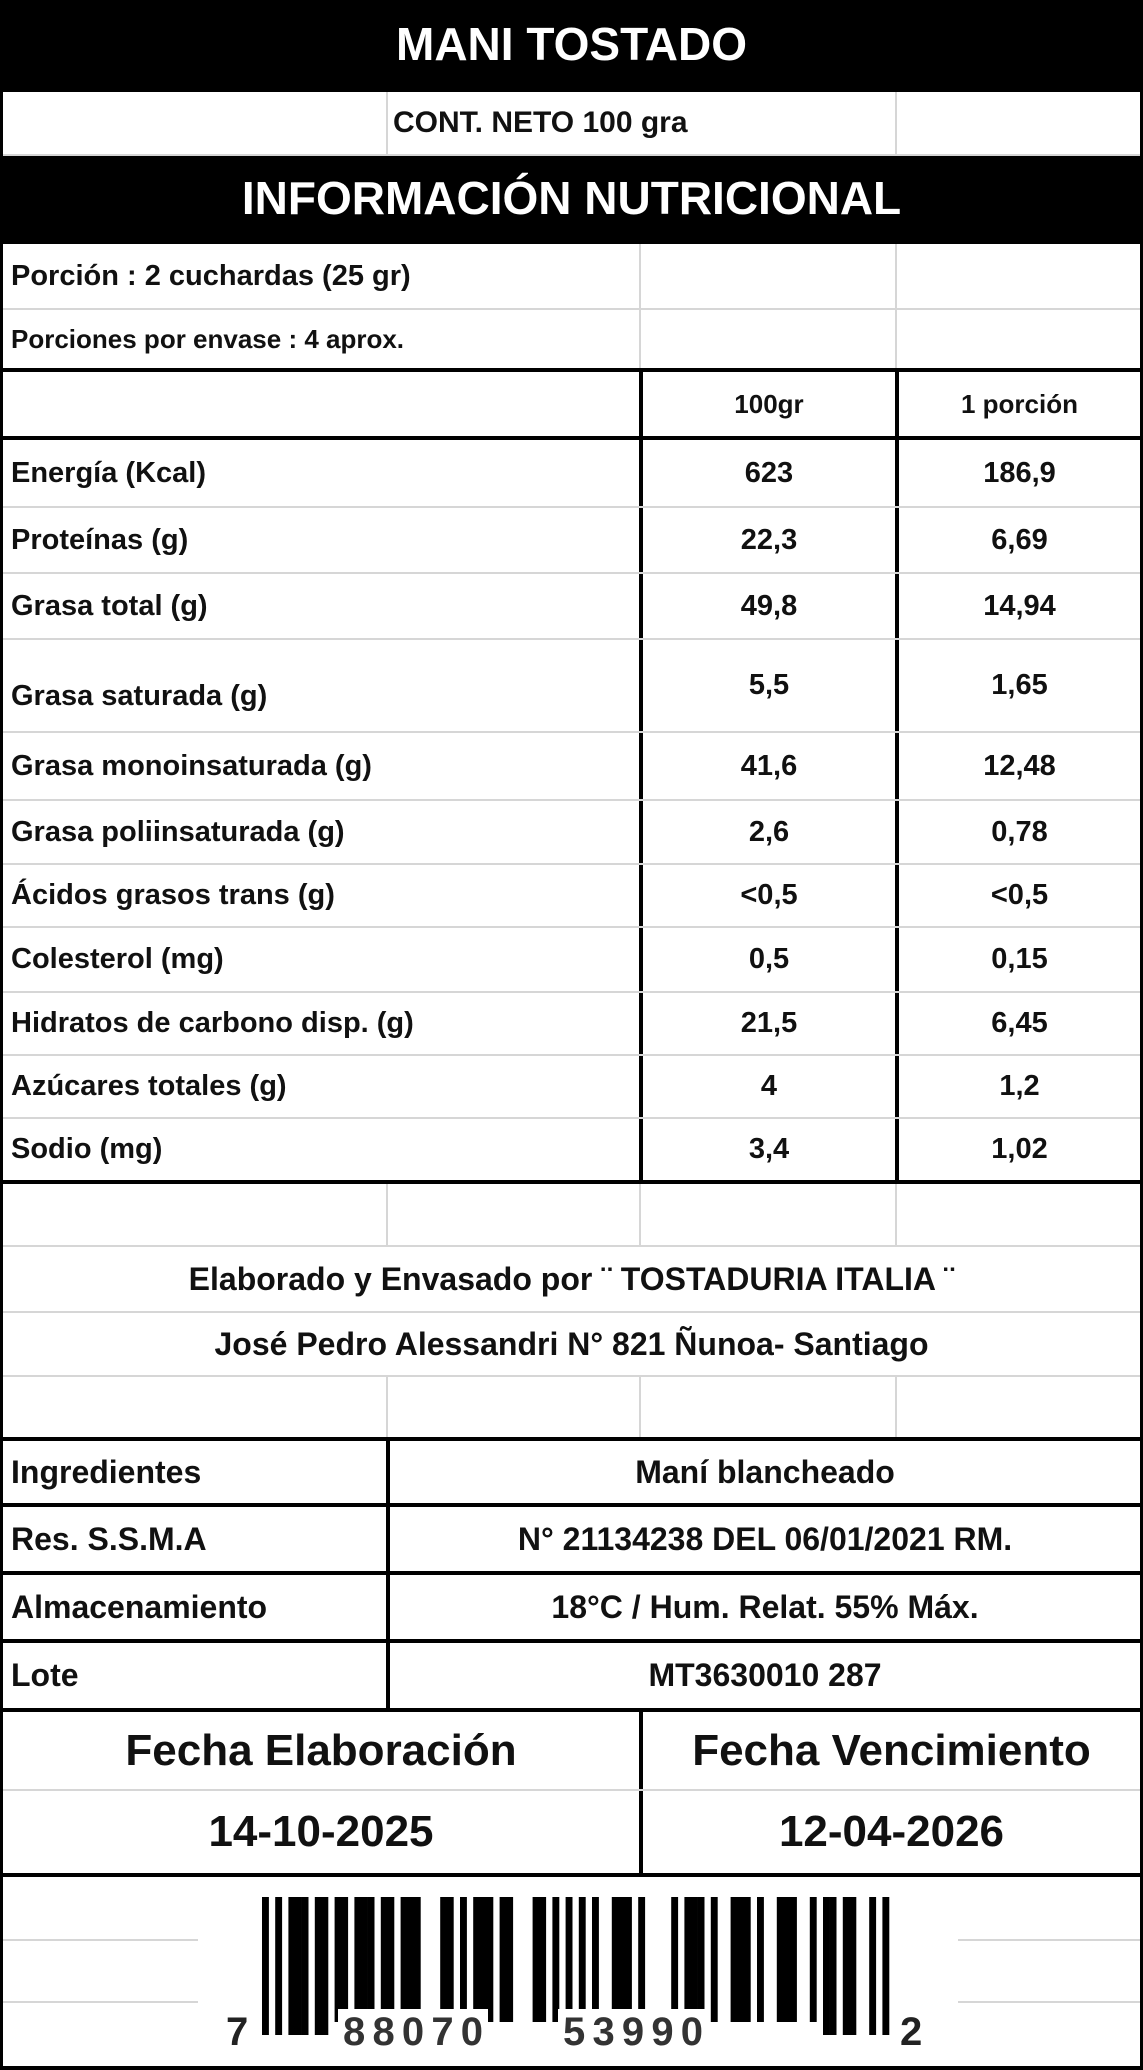 The width and height of the screenshot is (1143, 2070). I want to click on section-title: INFORMACIÓN NUTRICIONAL, so click(571, 198).